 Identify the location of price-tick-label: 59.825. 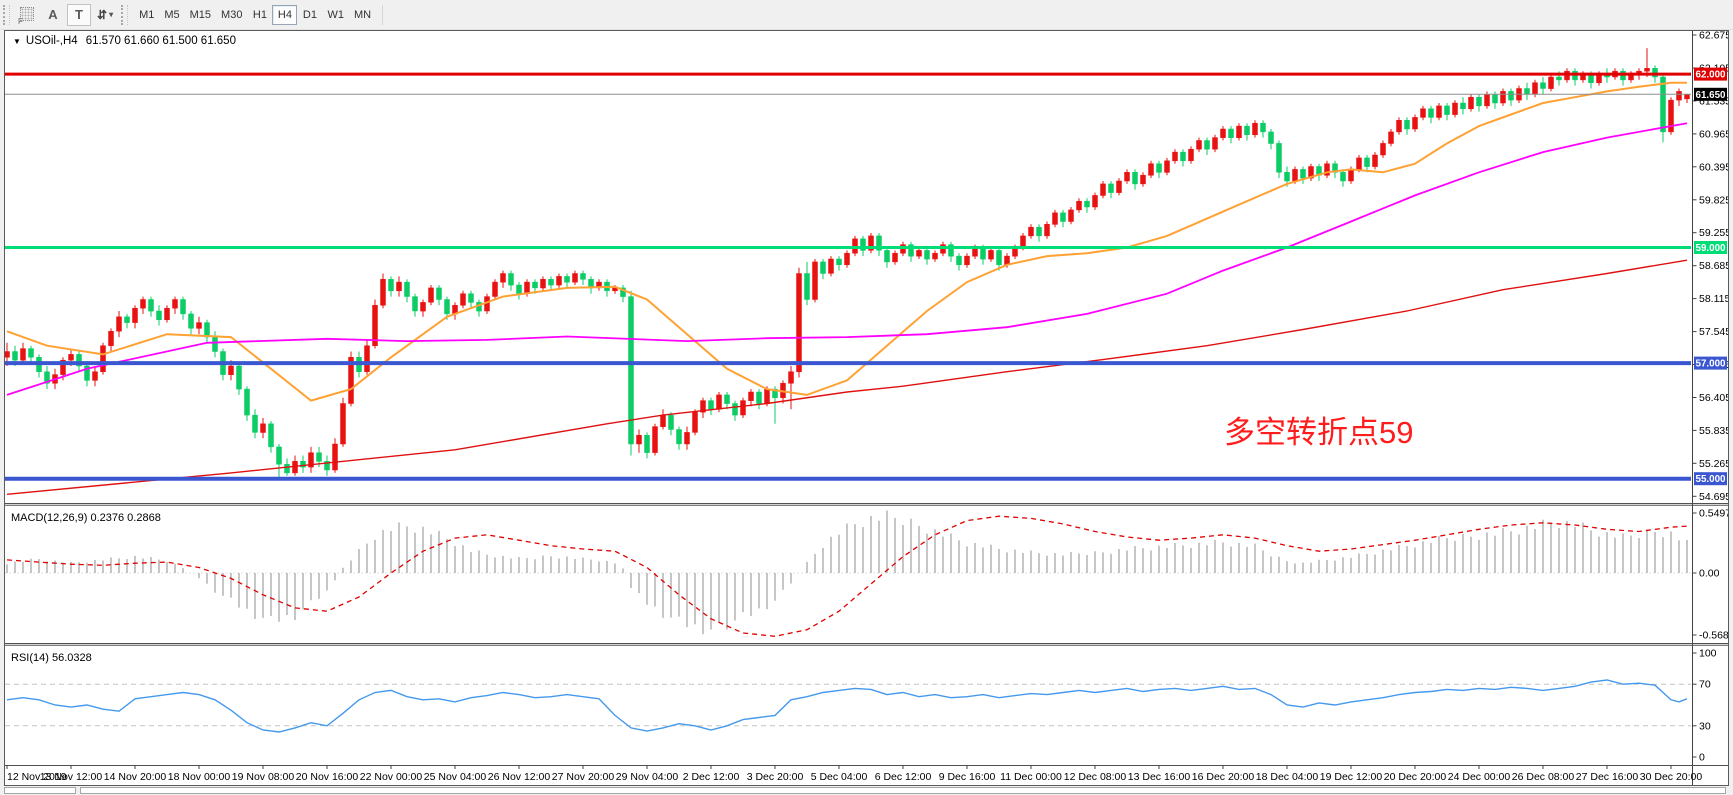
(1713, 200).